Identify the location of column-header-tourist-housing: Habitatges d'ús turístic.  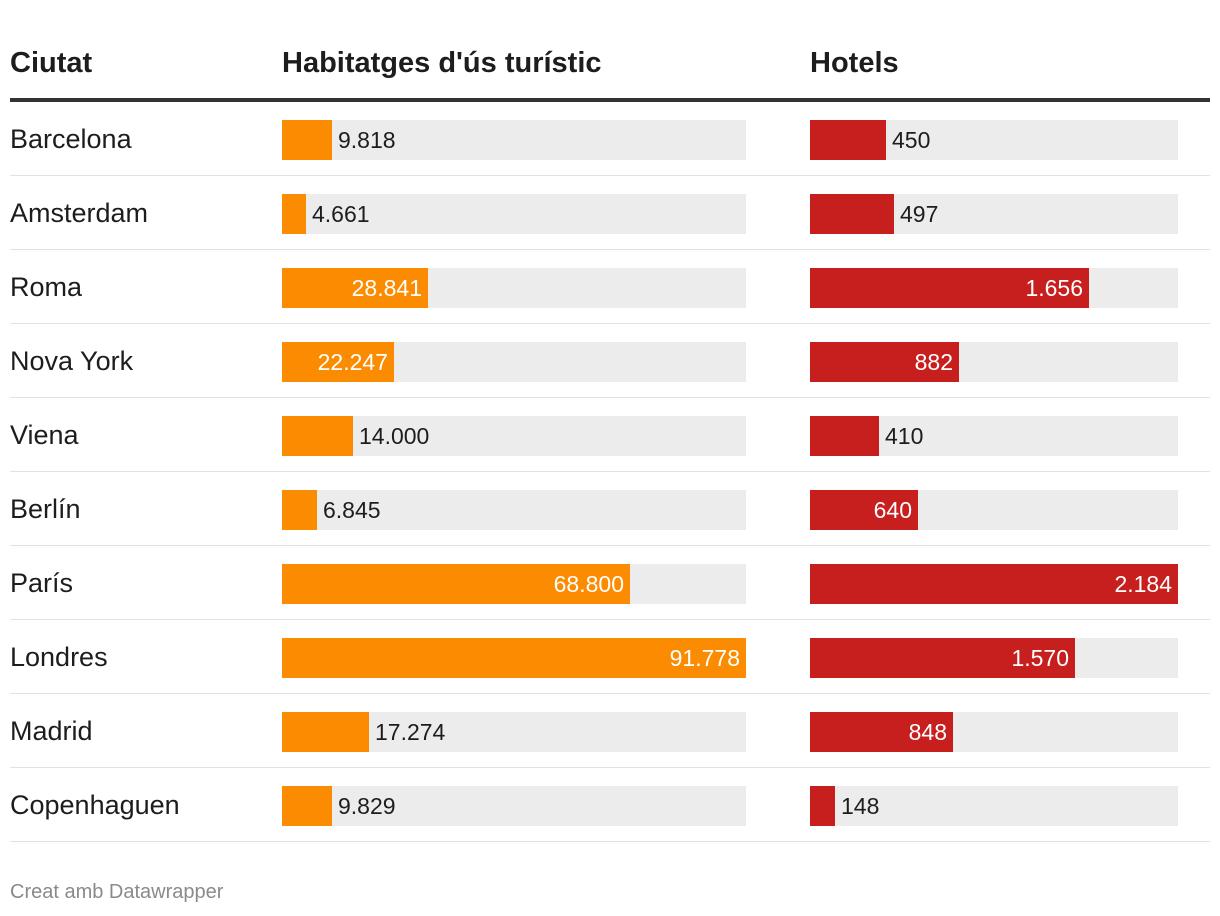
(442, 63).